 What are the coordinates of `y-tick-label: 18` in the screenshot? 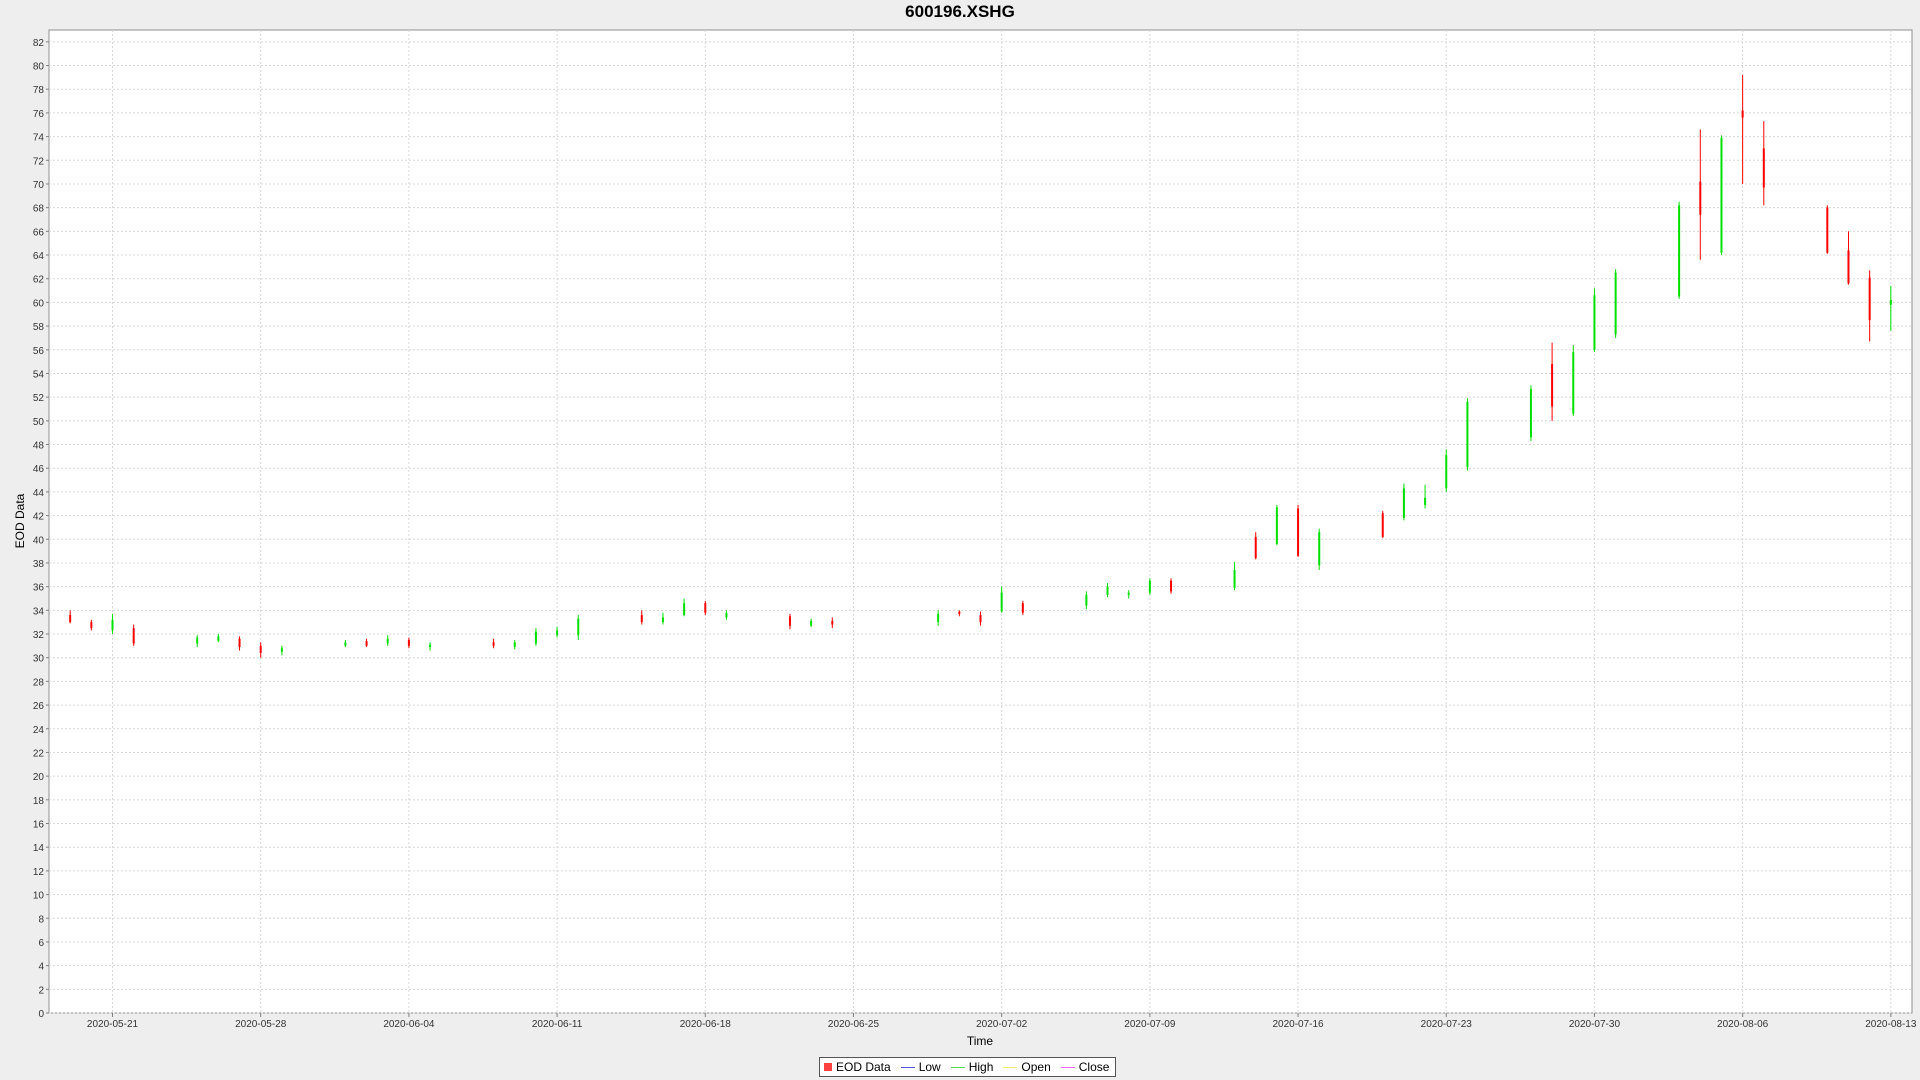 It's located at (39, 801).